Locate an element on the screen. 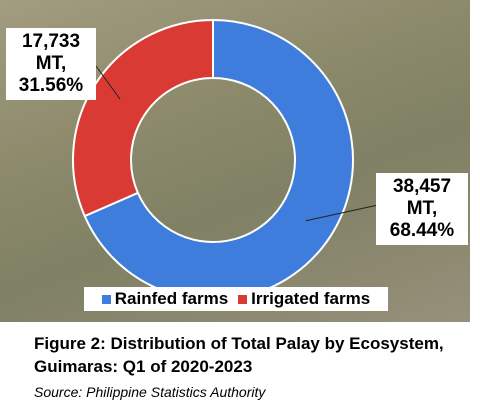 This screenshot has width=480, height=415. legend-label: Rainfed farms is located at coordinates (171, 298).